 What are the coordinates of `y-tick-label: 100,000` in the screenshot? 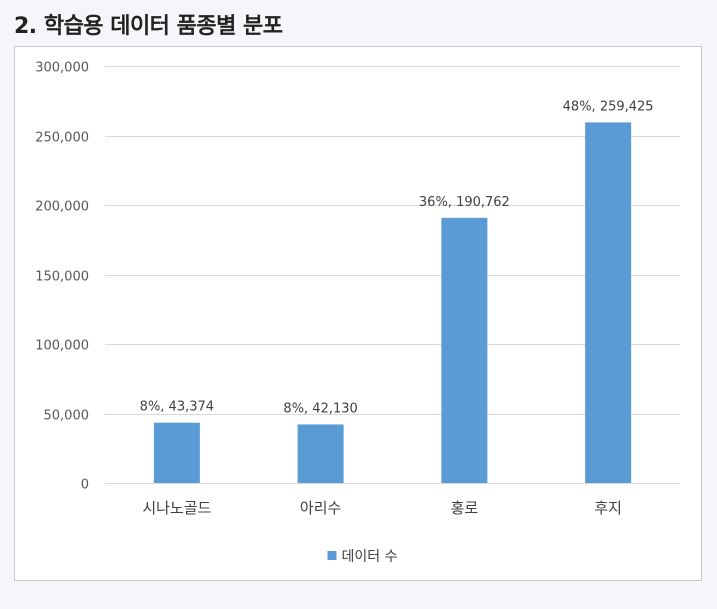 It's located at (62, 346).